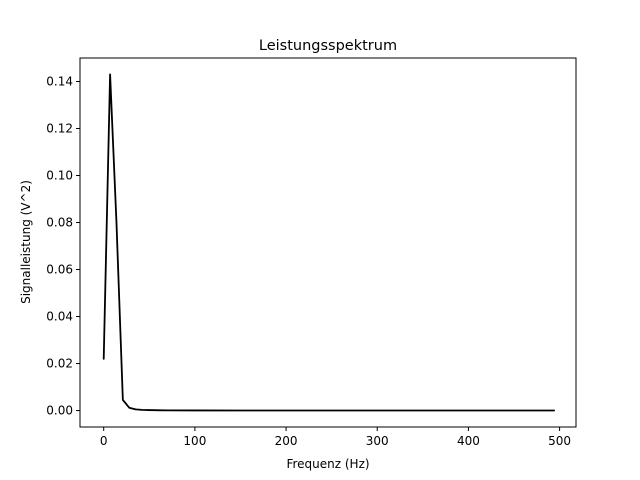  What do you see at coordinates (468, 441) in the screenshot?
I see `x-tick-label: 400` at bounding box center [468, 441].